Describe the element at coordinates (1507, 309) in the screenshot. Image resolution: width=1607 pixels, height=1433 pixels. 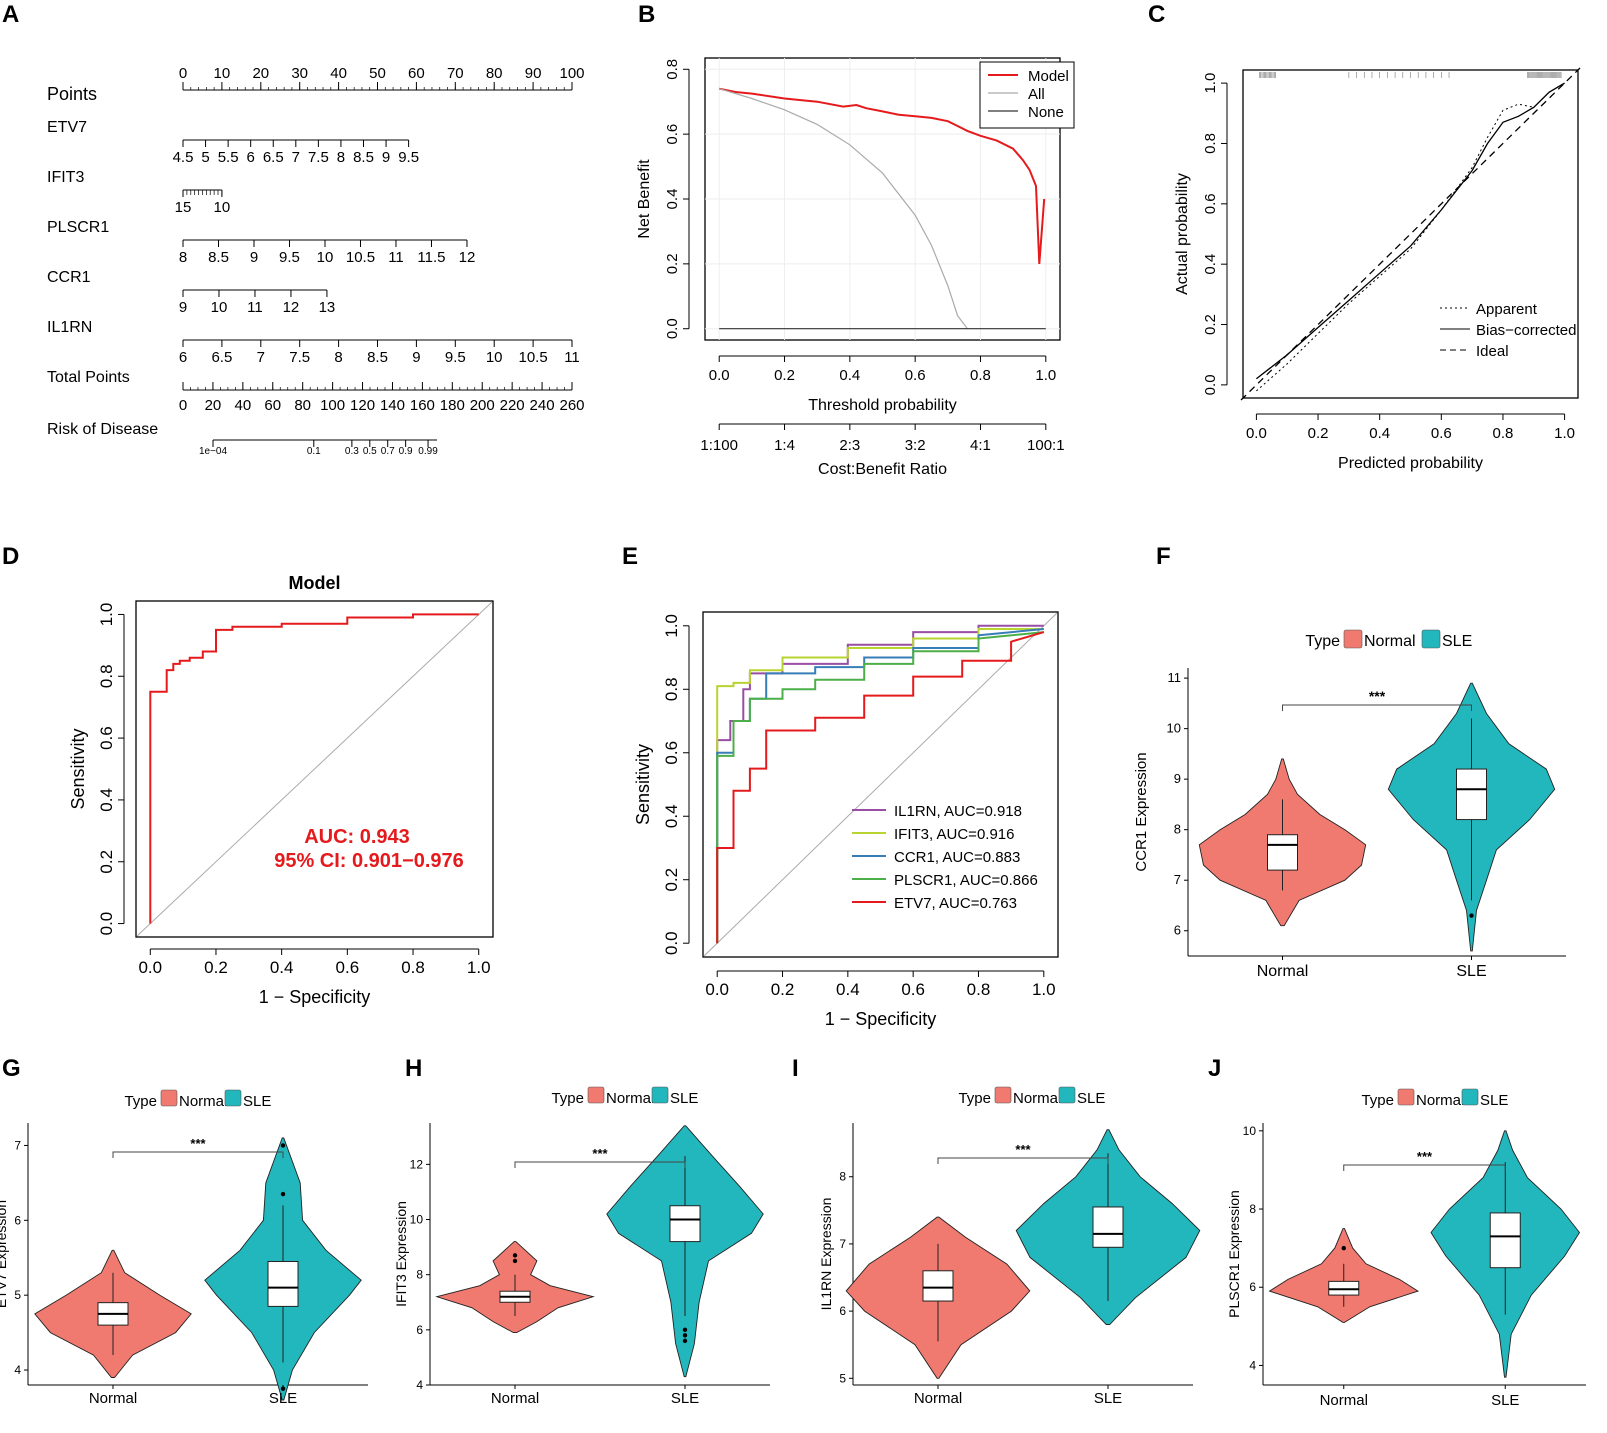
I see `legend-label: Apparent` at that location.